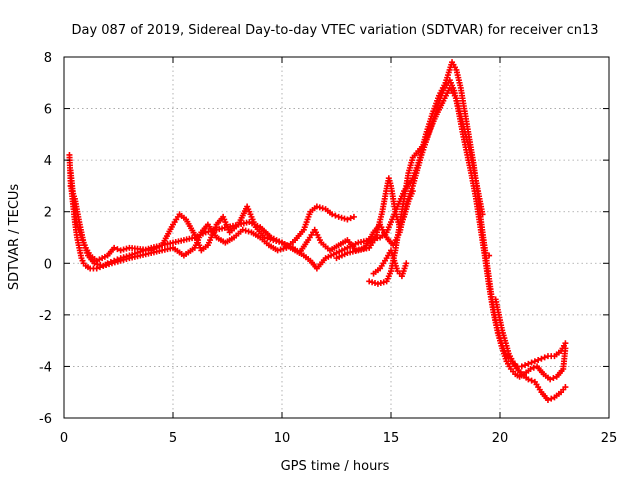 The width and height of the screenshot is (640, 480). I want to click on x-axis-label: GPS time / hours, so click(335, 466).